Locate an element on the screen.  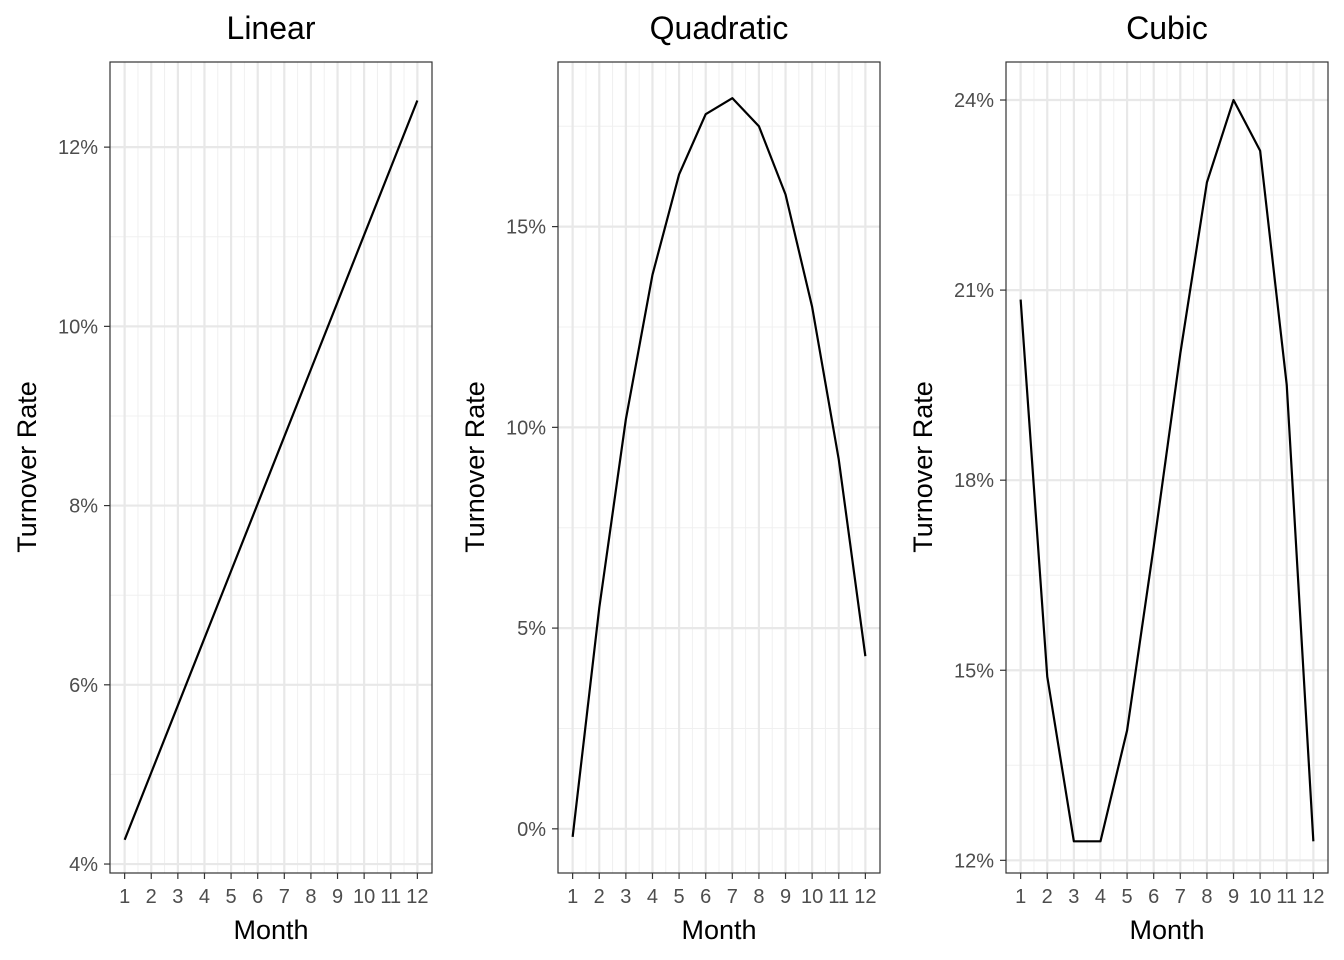
y-tick-label: 4% is located at coordinates (83, 865).